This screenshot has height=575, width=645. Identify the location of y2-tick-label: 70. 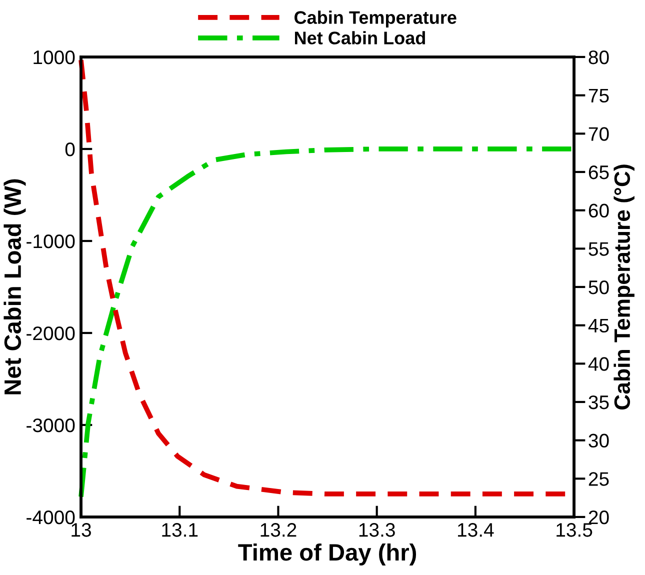
(598, 134).